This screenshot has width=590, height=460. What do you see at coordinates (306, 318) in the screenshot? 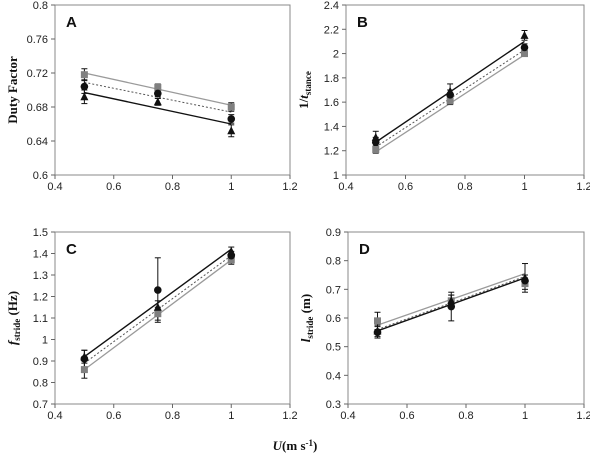
I see `y-axis-label: lstride (m)` at bounding box center [306, 318].